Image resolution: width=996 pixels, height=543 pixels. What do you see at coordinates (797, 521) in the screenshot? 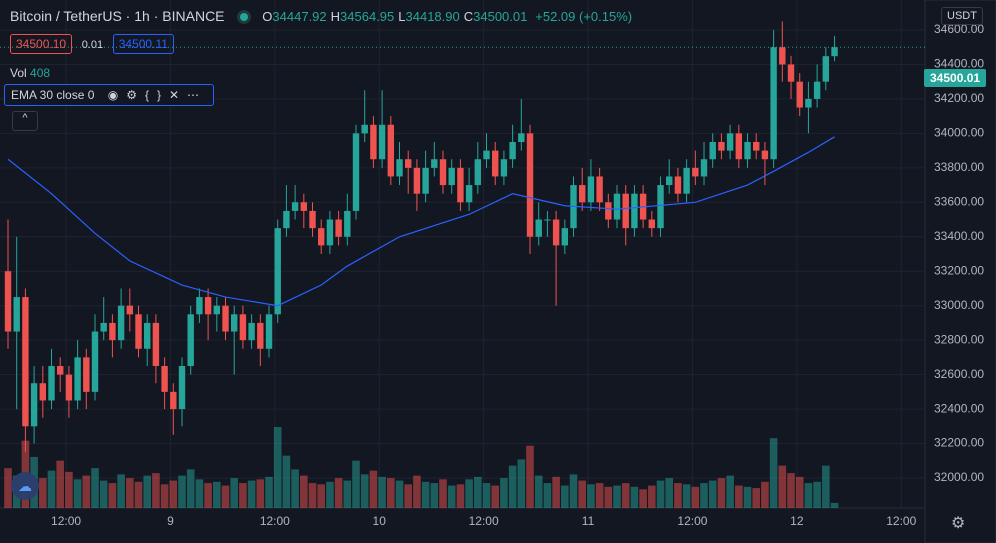
I see `x-tick-label: 12` at bounding box center [797, 521].